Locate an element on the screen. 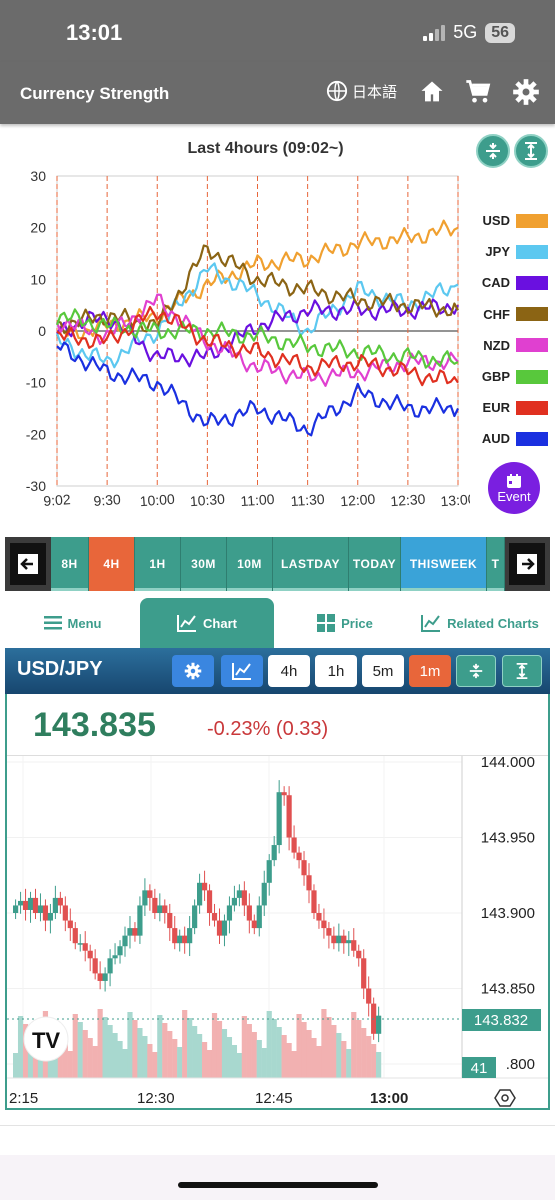  expand-icon is located at coordinates (531, 151).